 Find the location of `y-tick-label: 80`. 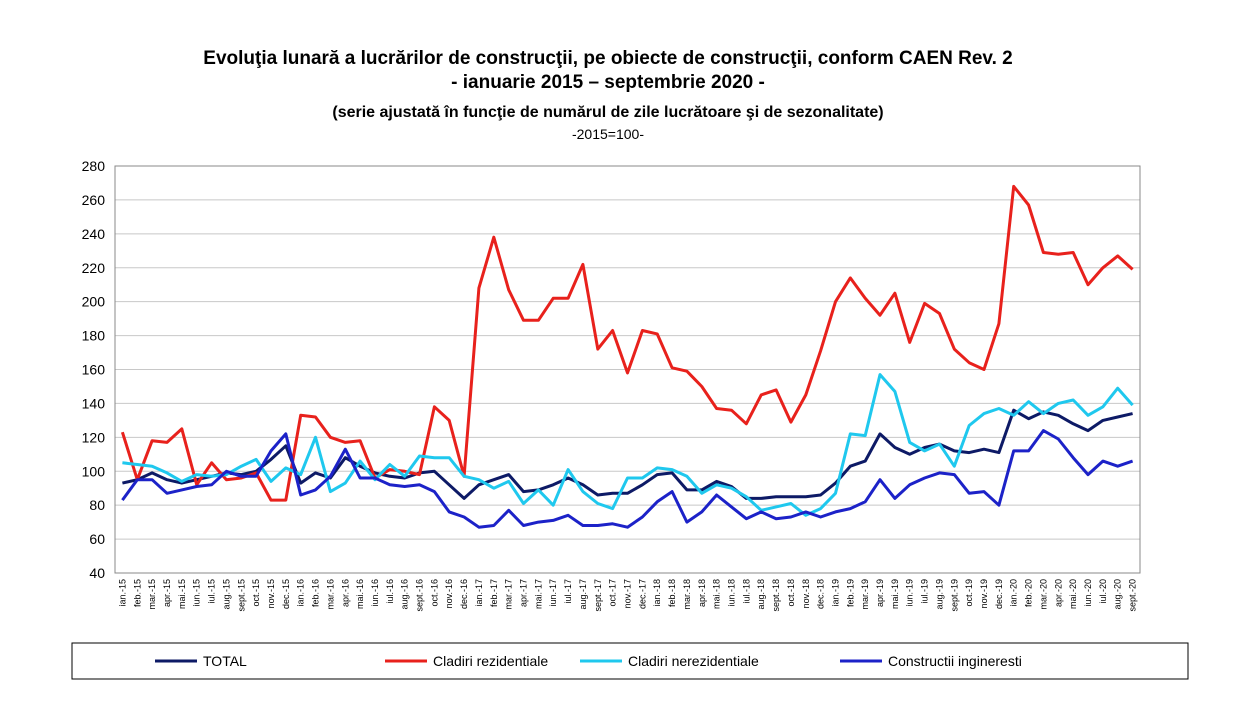

y-tick-label: 80 is located at coordinates (97, 505).